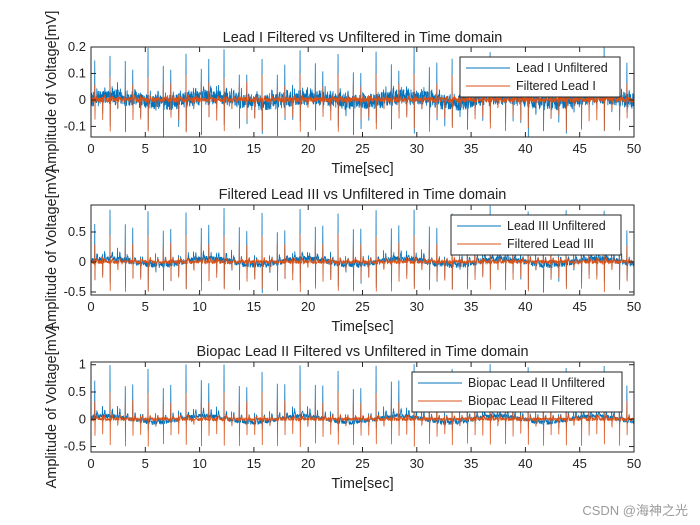  What do you see at coordinates (82, 99) in the screenshot?
I see `panel-1-ytick-label-1: 0` at bounding box center [82, 99].